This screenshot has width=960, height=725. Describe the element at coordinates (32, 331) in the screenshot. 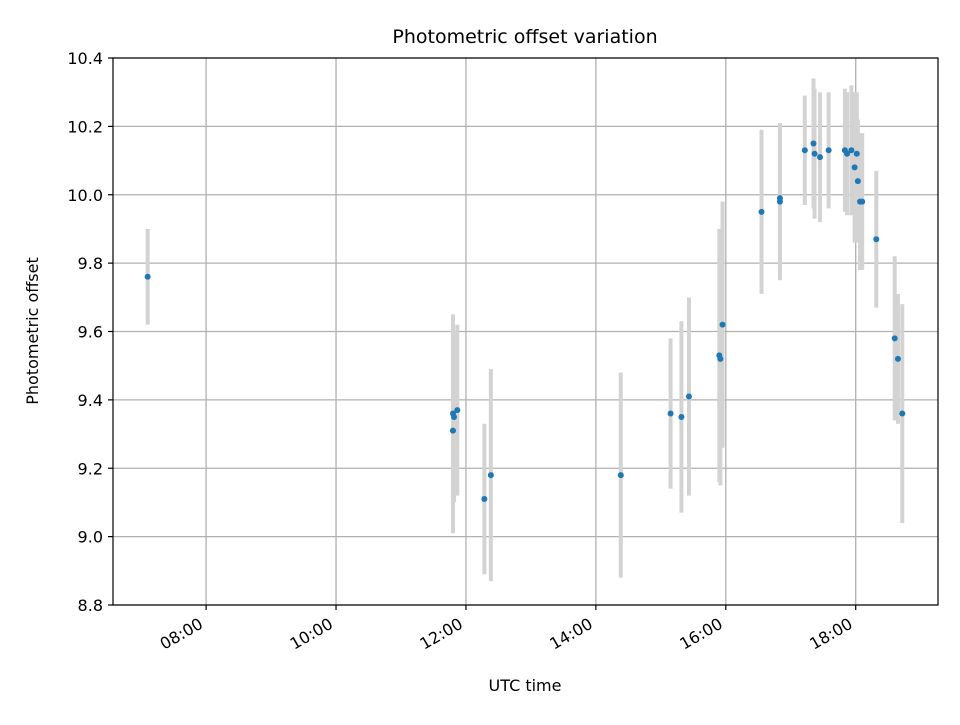

I see `y-axis-label: Photometric offset` at that location.